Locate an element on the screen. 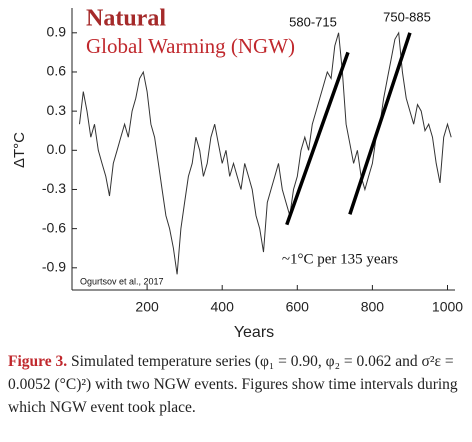 The height and width of the screenshot is (442, 472). x-tick-label: 800 is located at coordinates (373, 307).